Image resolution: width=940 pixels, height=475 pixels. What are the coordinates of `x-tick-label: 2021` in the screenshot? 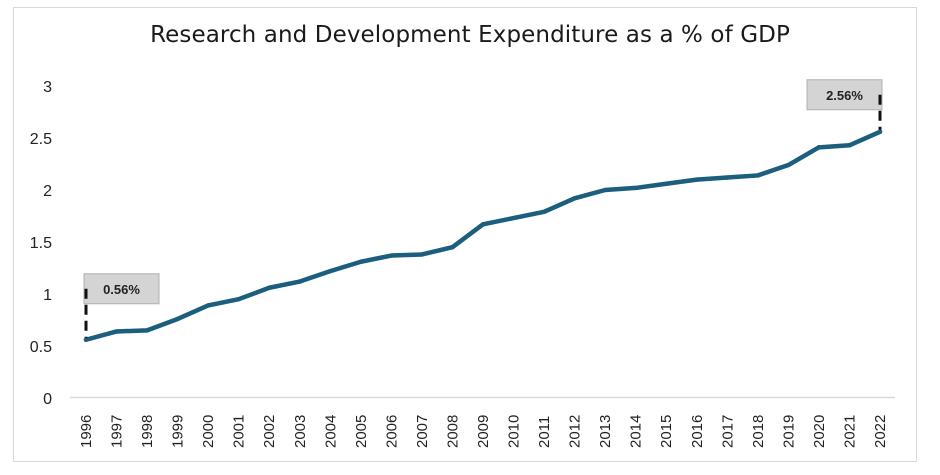 It's located at (849, 431).